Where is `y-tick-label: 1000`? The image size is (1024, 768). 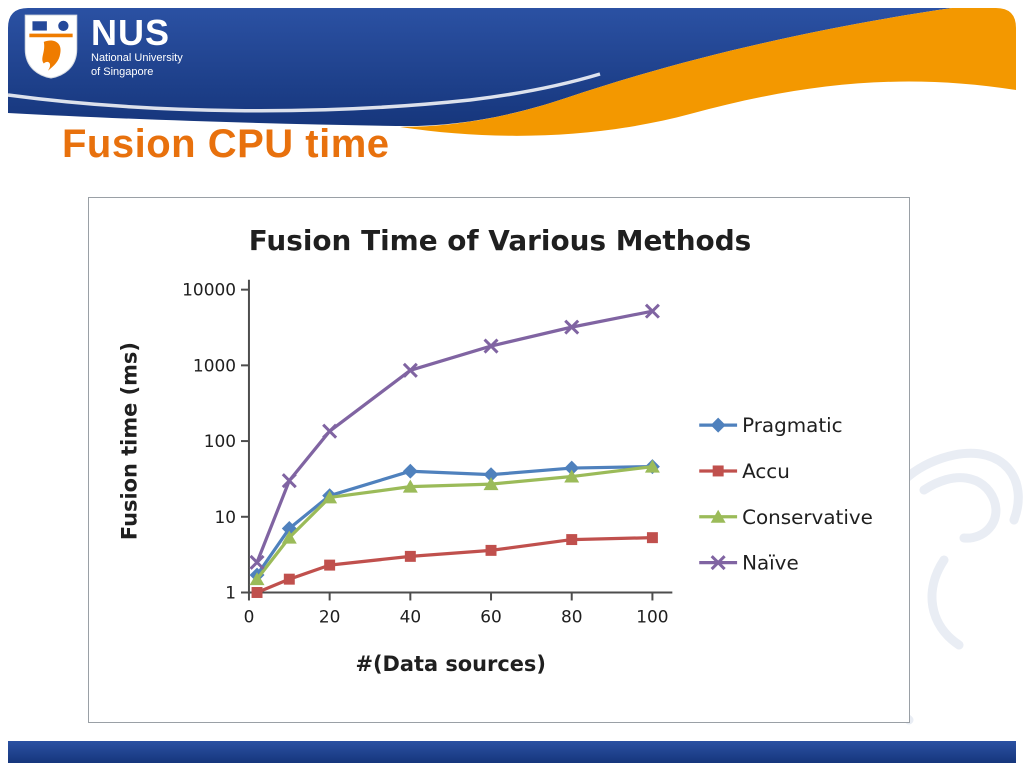
y-tick-label: 1000 is located at coordinates (214, 365).